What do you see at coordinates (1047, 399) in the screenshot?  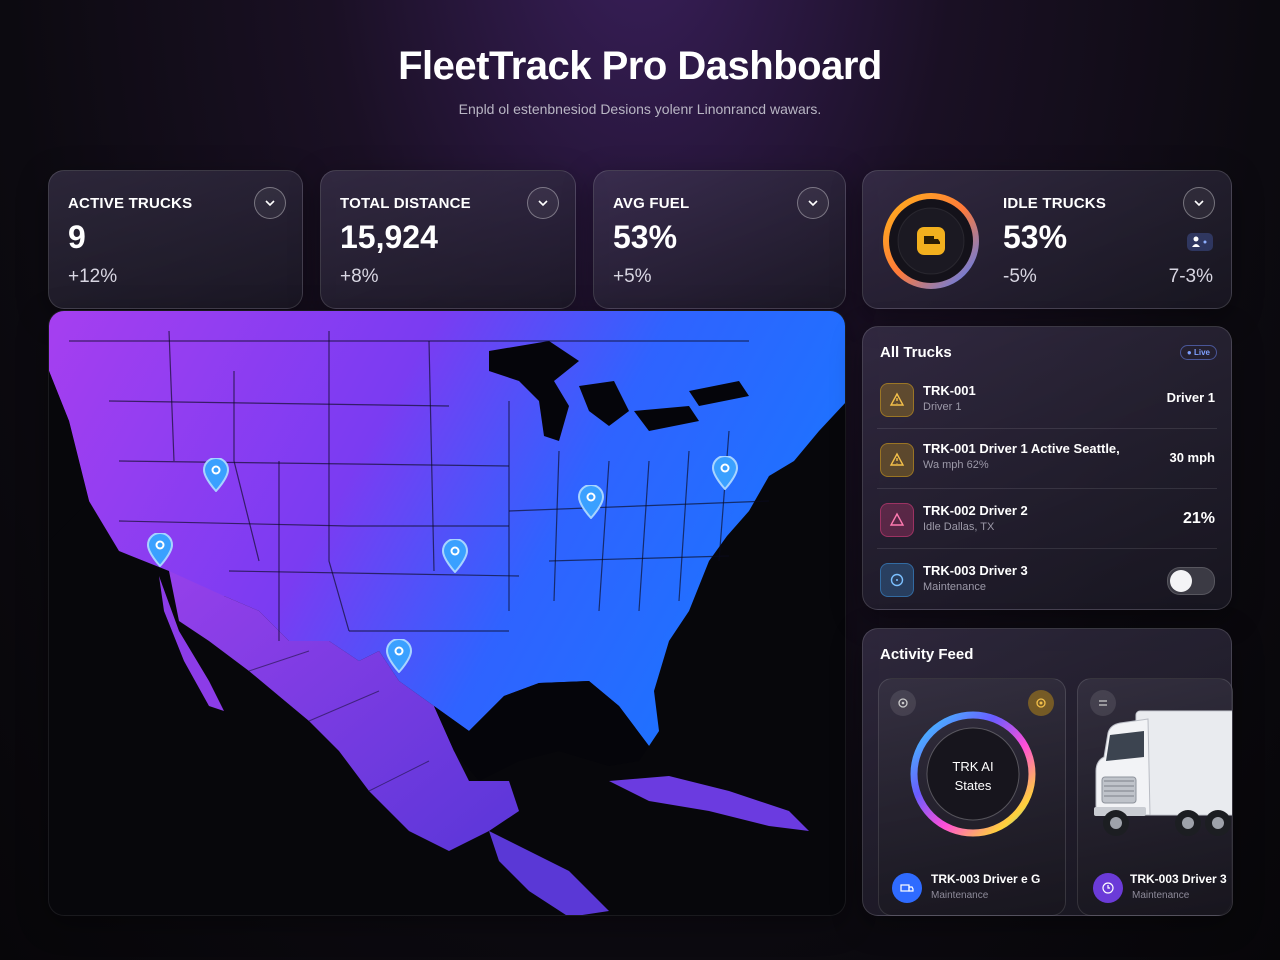 I see `truck-row: TRK-001 Driver 1 Driver 1` at bounding box center [1047, 399].